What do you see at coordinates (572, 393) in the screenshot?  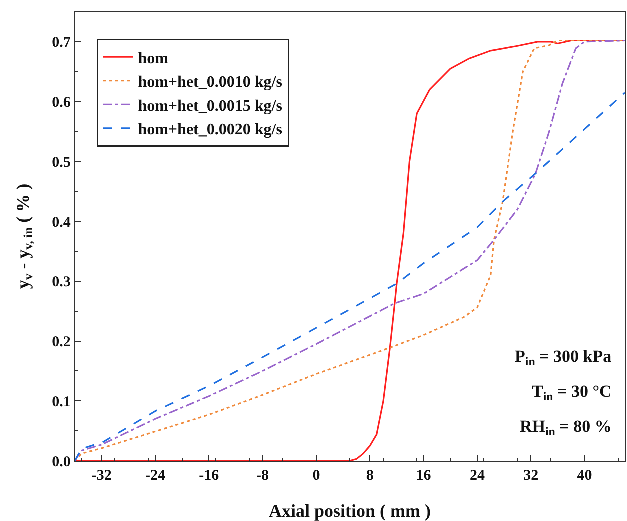 I see `annotation: T$_{in}$ = 30 °C` at bounding box center [572, 393].